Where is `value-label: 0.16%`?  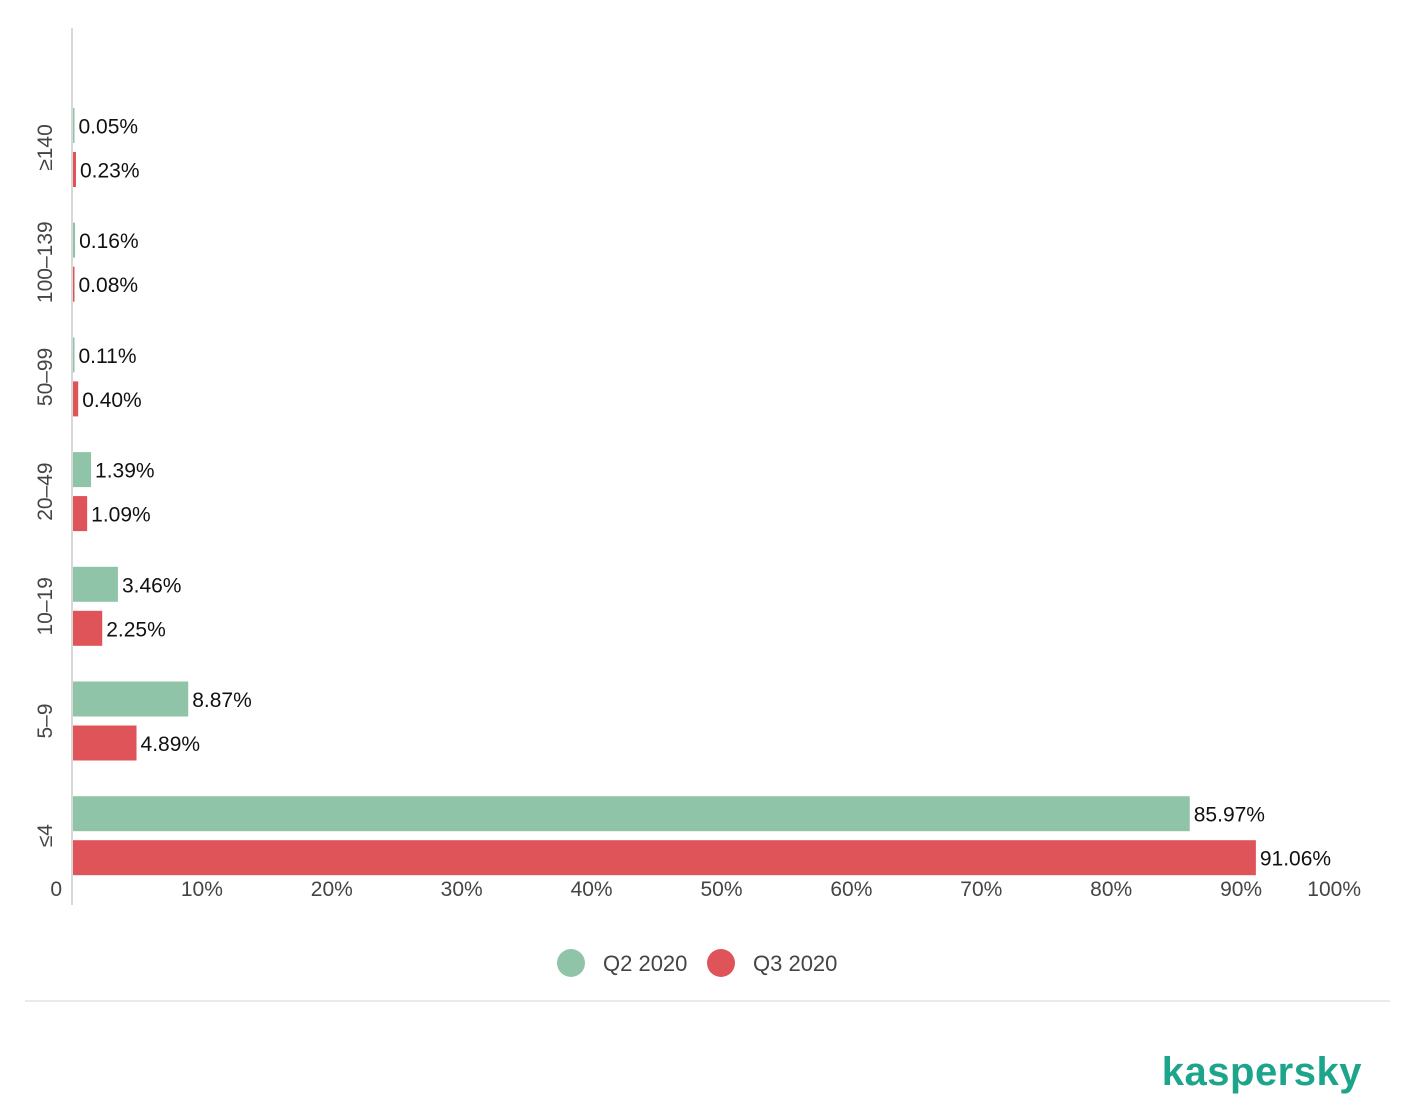
value-label: 0.16% is located at coordinates (109, 241).